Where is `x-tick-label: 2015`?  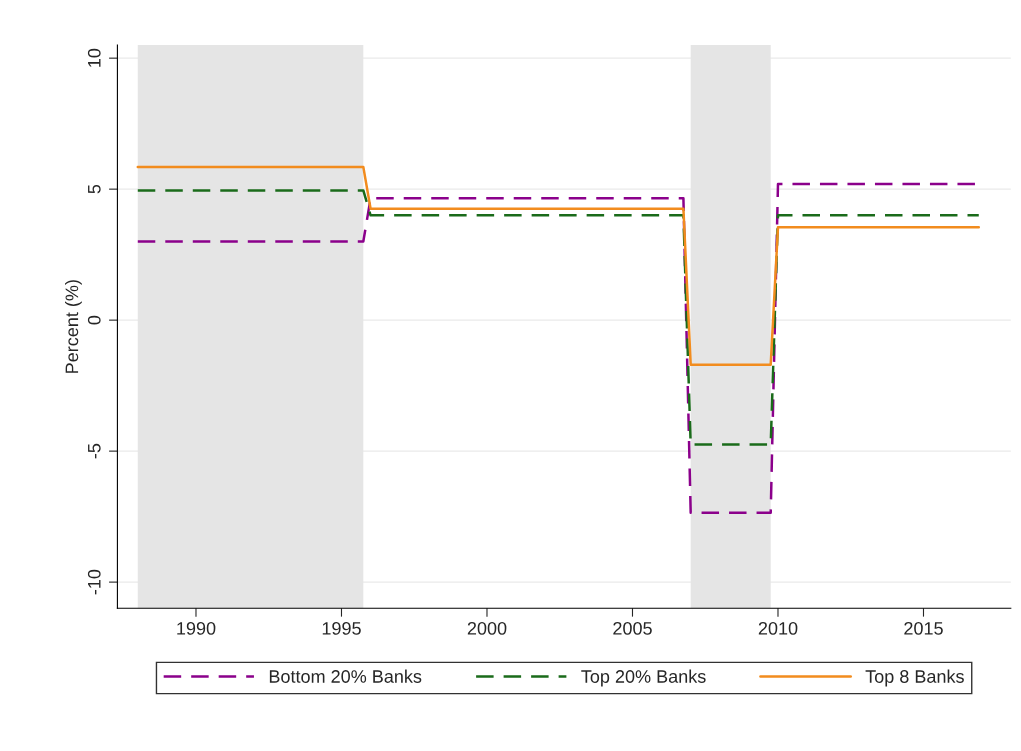
x-tick-label: 2015 is located at coordinates (923, 628).